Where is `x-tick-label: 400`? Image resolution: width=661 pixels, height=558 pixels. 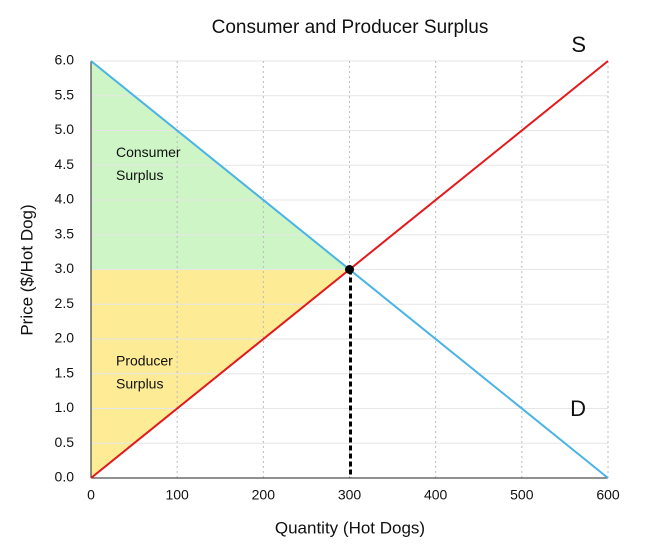
x-tick-label: 400 is located at coordinates (436, 495).